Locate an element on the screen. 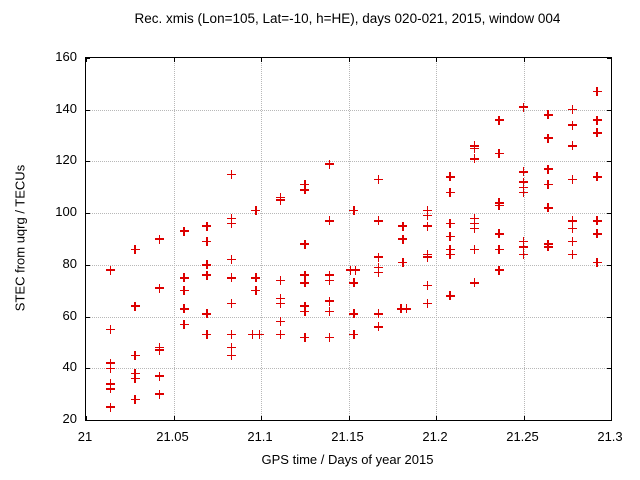 The height and width of the screenshot is (480, 640). y-tick-label: 60 is located at coordinates (69, 315).